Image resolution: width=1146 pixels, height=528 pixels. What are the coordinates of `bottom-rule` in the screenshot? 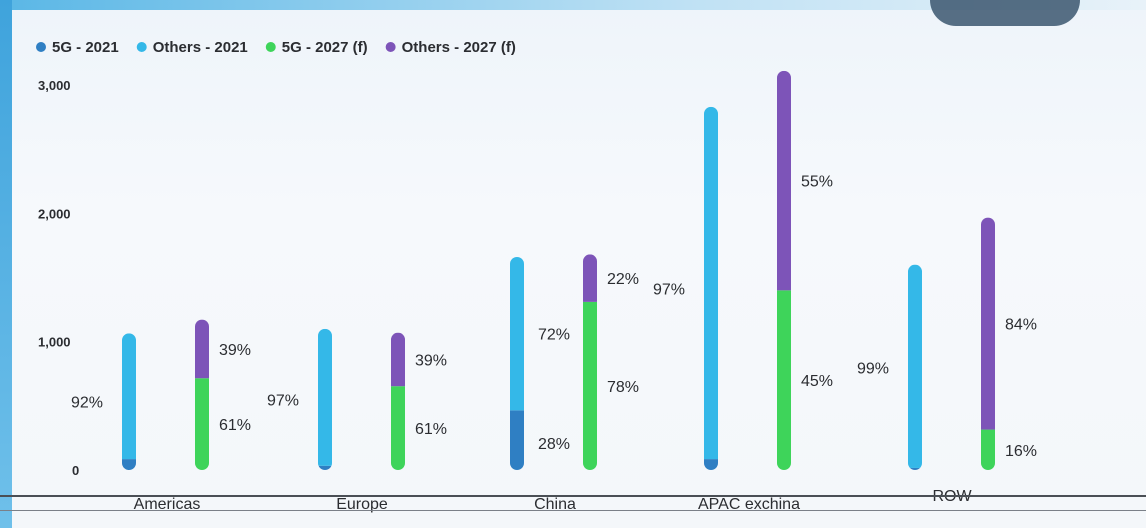 It's located at (573, 496).